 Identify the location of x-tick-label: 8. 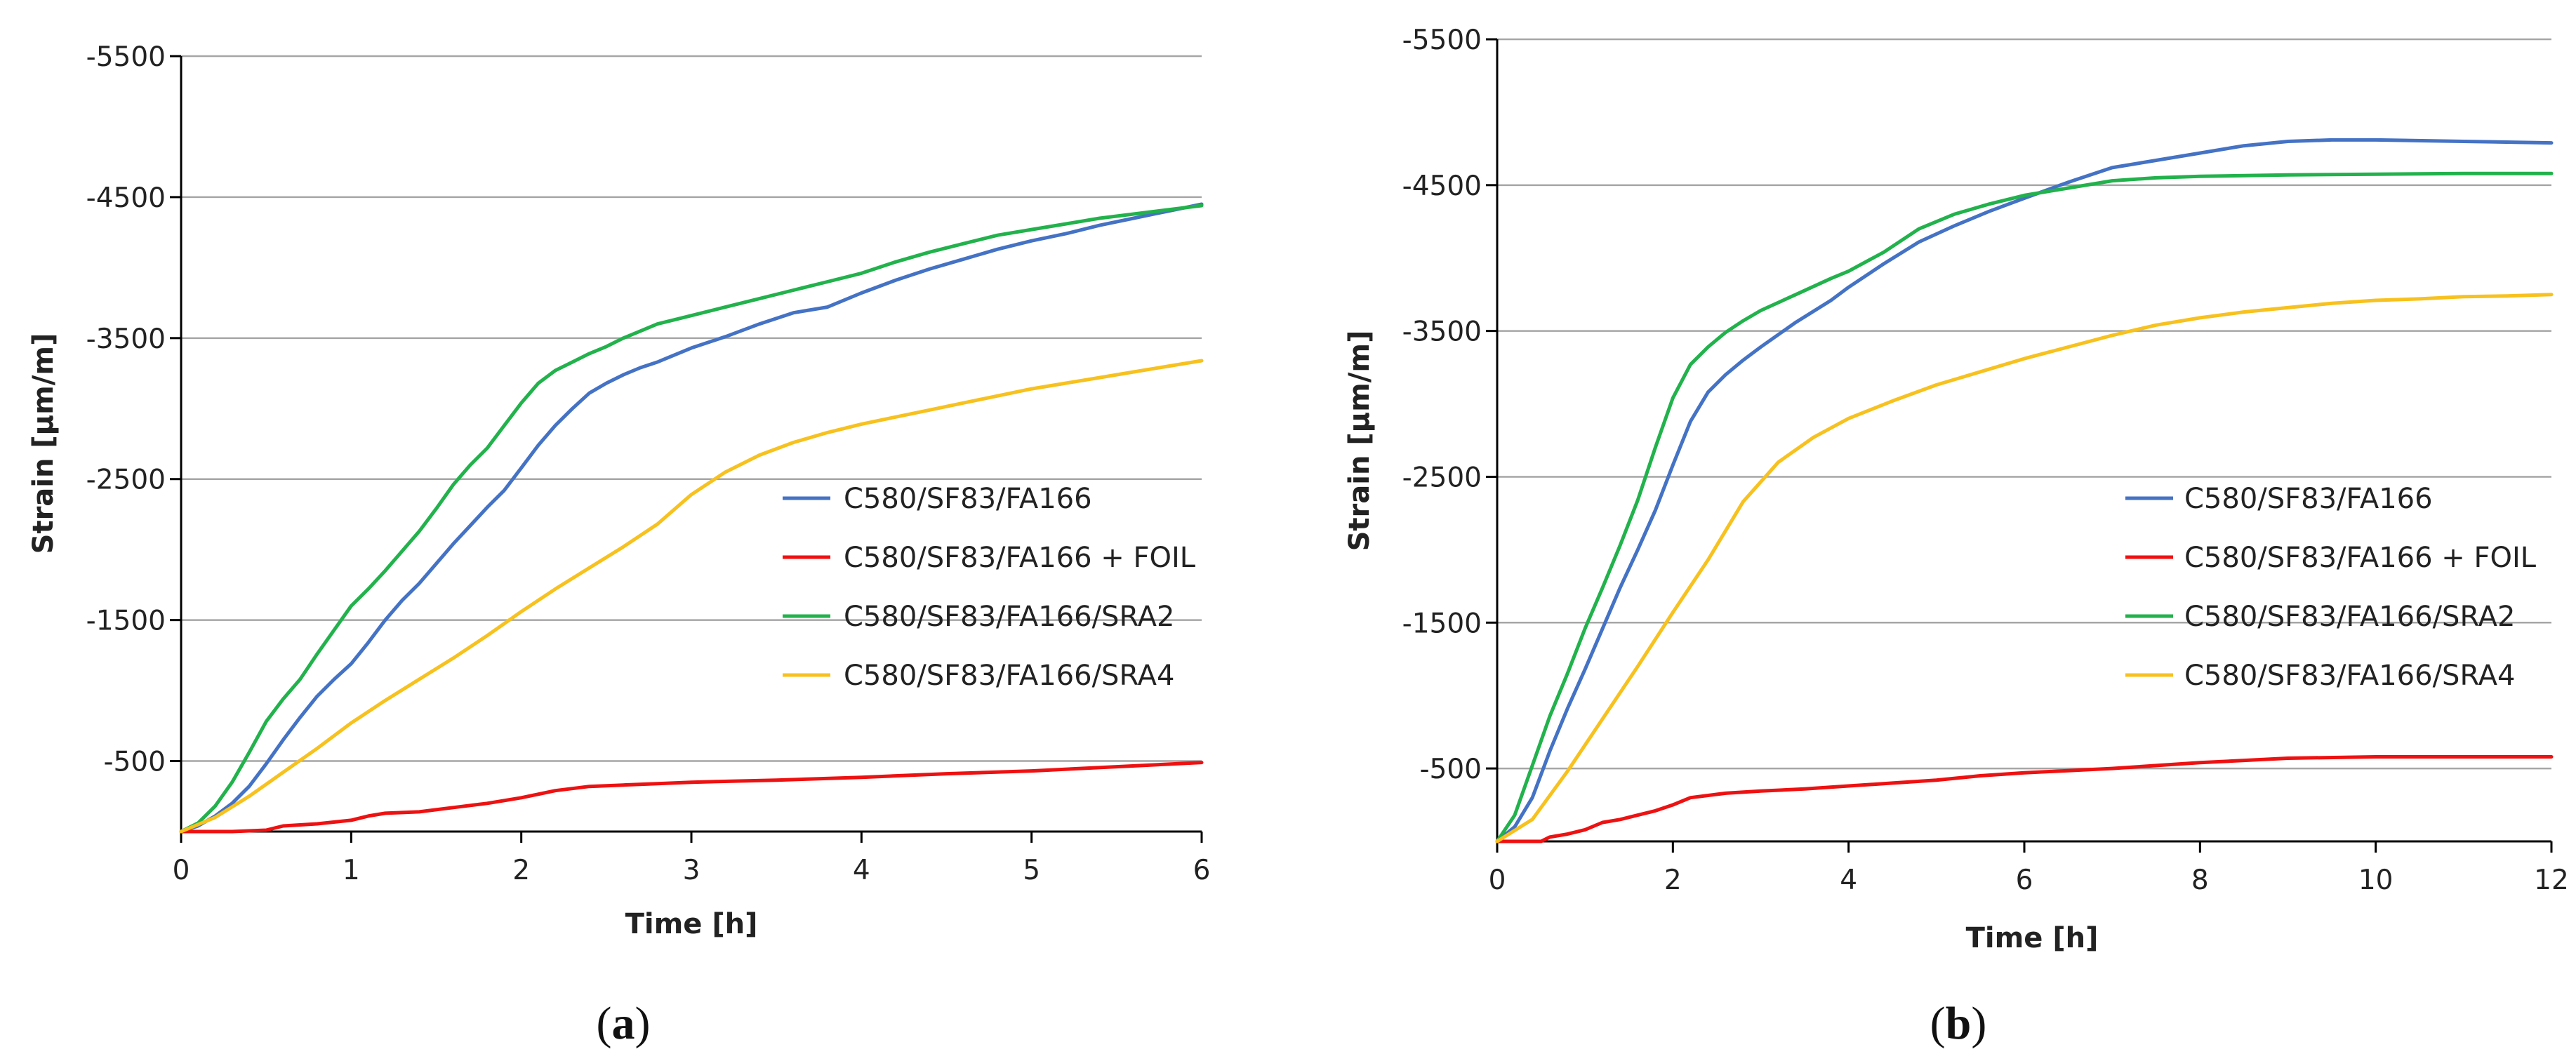
(2200, 880).